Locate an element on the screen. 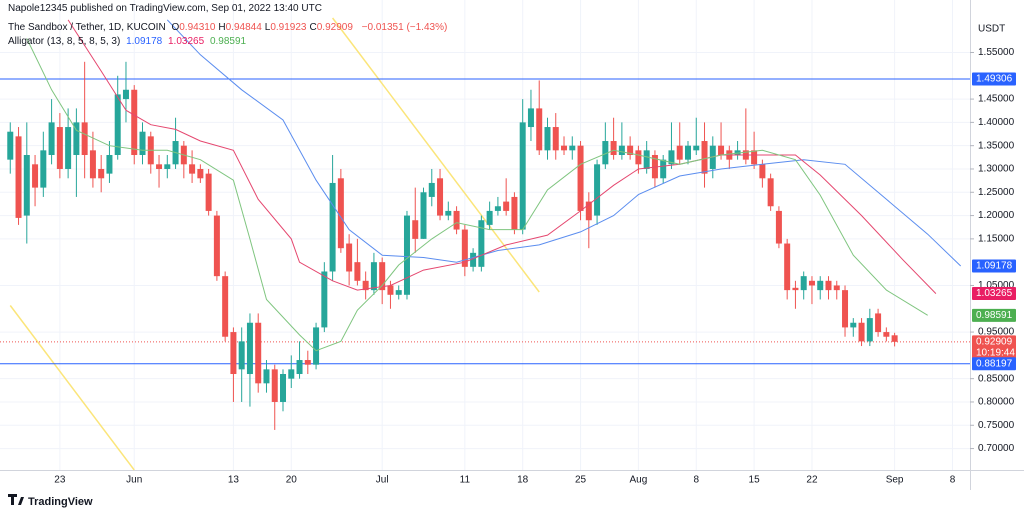  x-tick-label: 13 is located at coordinates (234, 480).